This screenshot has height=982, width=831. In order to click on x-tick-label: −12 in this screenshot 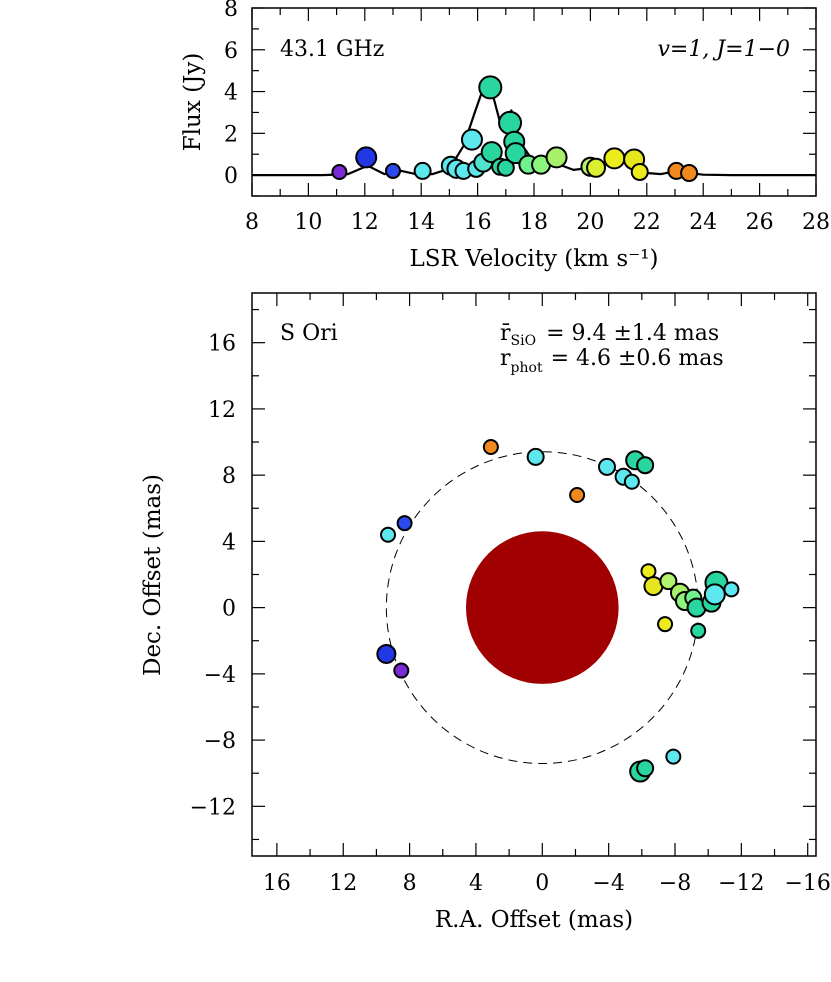, I will do `click(741, 883)`.